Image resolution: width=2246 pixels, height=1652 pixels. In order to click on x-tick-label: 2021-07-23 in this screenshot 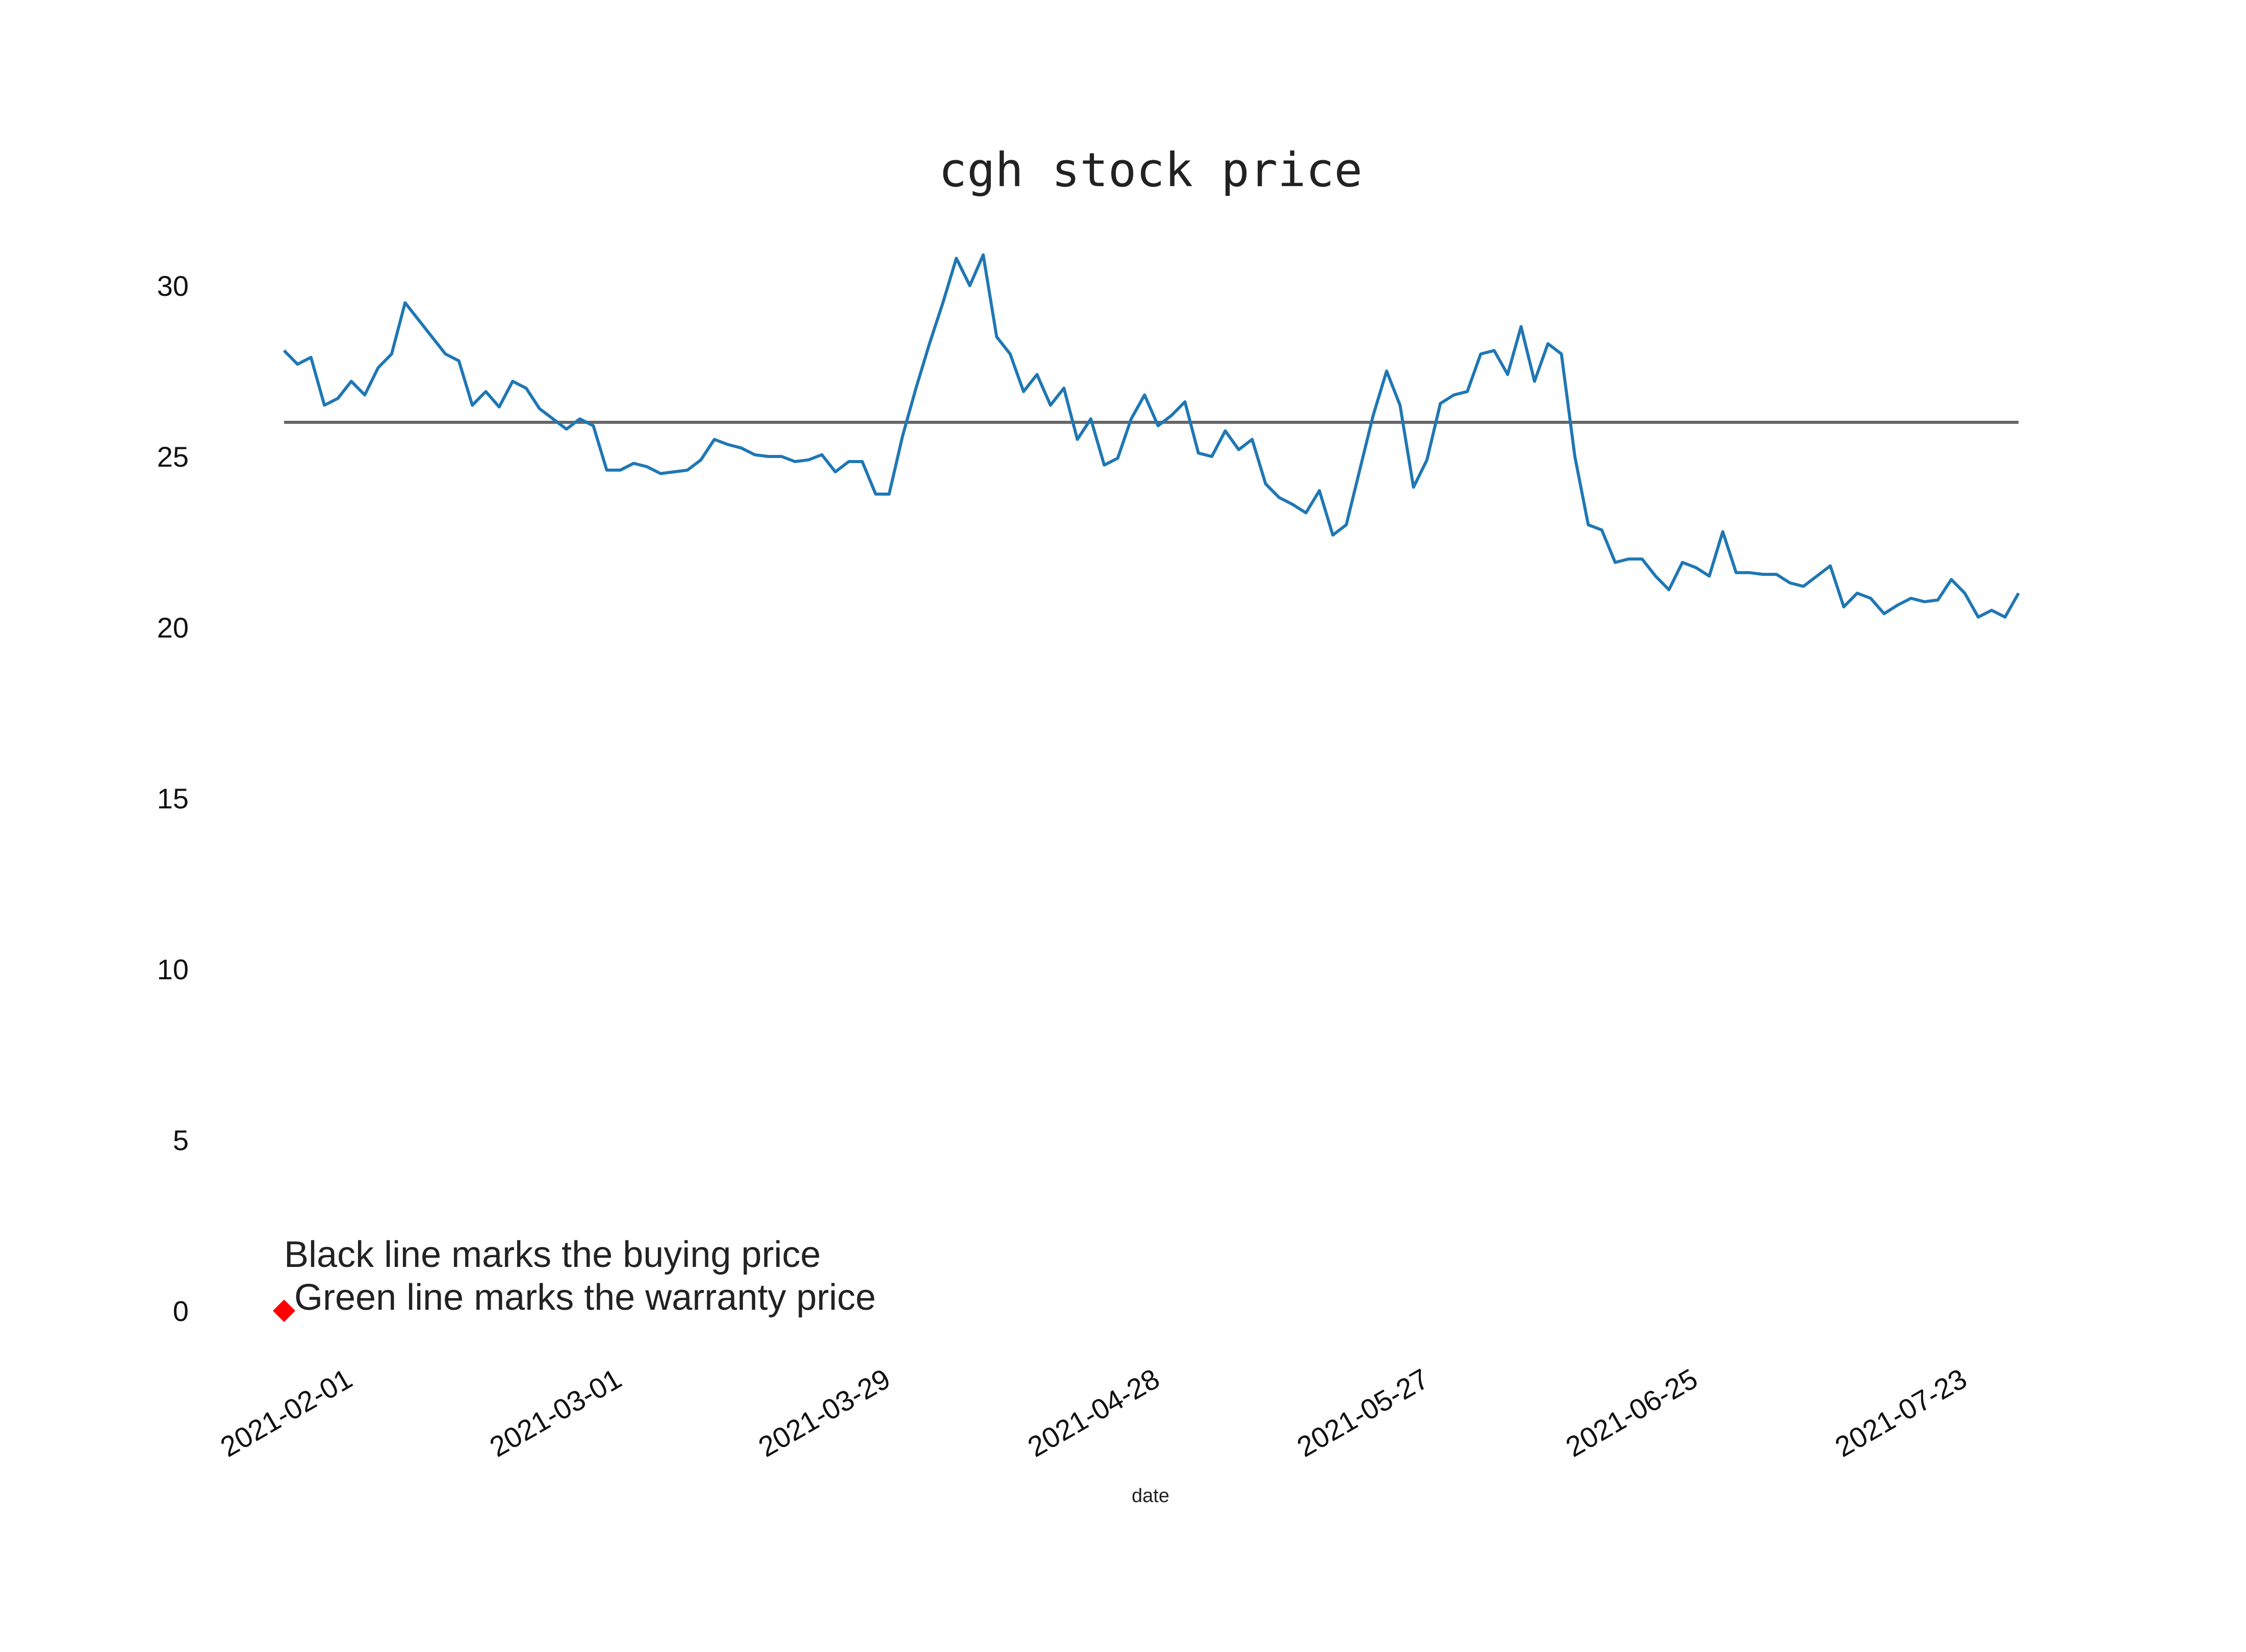, I will do `click(1900, 1412)`.